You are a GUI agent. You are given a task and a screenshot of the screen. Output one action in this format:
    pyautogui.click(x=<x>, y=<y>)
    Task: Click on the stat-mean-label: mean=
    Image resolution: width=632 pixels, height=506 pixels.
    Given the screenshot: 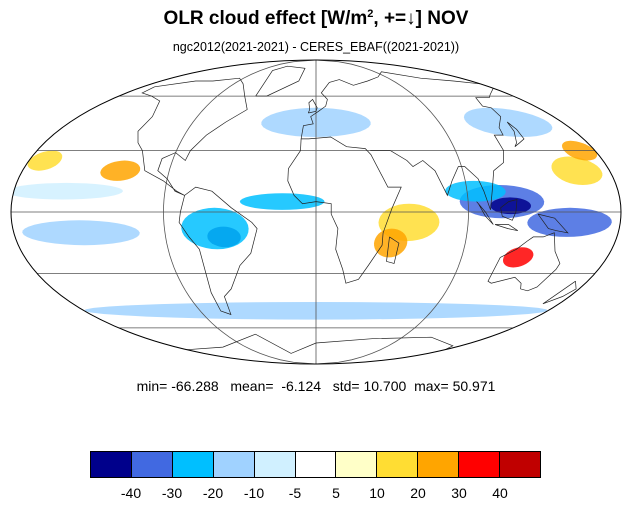 What is the action you would take?
    pyautogui.click(x=252, y=386)
    